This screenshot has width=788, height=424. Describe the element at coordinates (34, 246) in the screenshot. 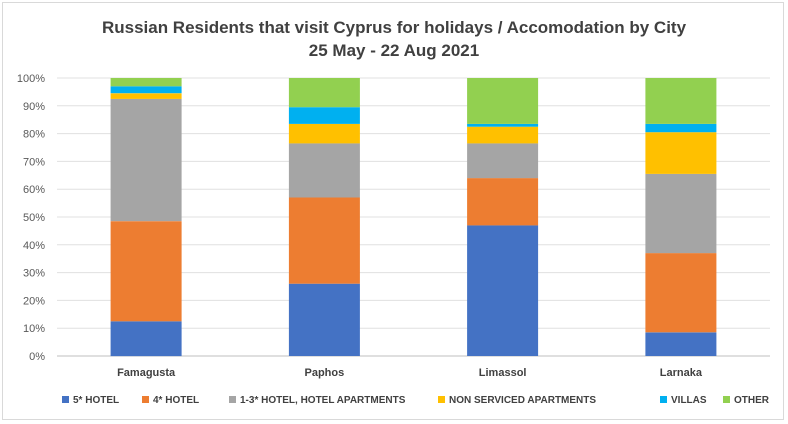

I see `y-tick-label: 40%` at that location.